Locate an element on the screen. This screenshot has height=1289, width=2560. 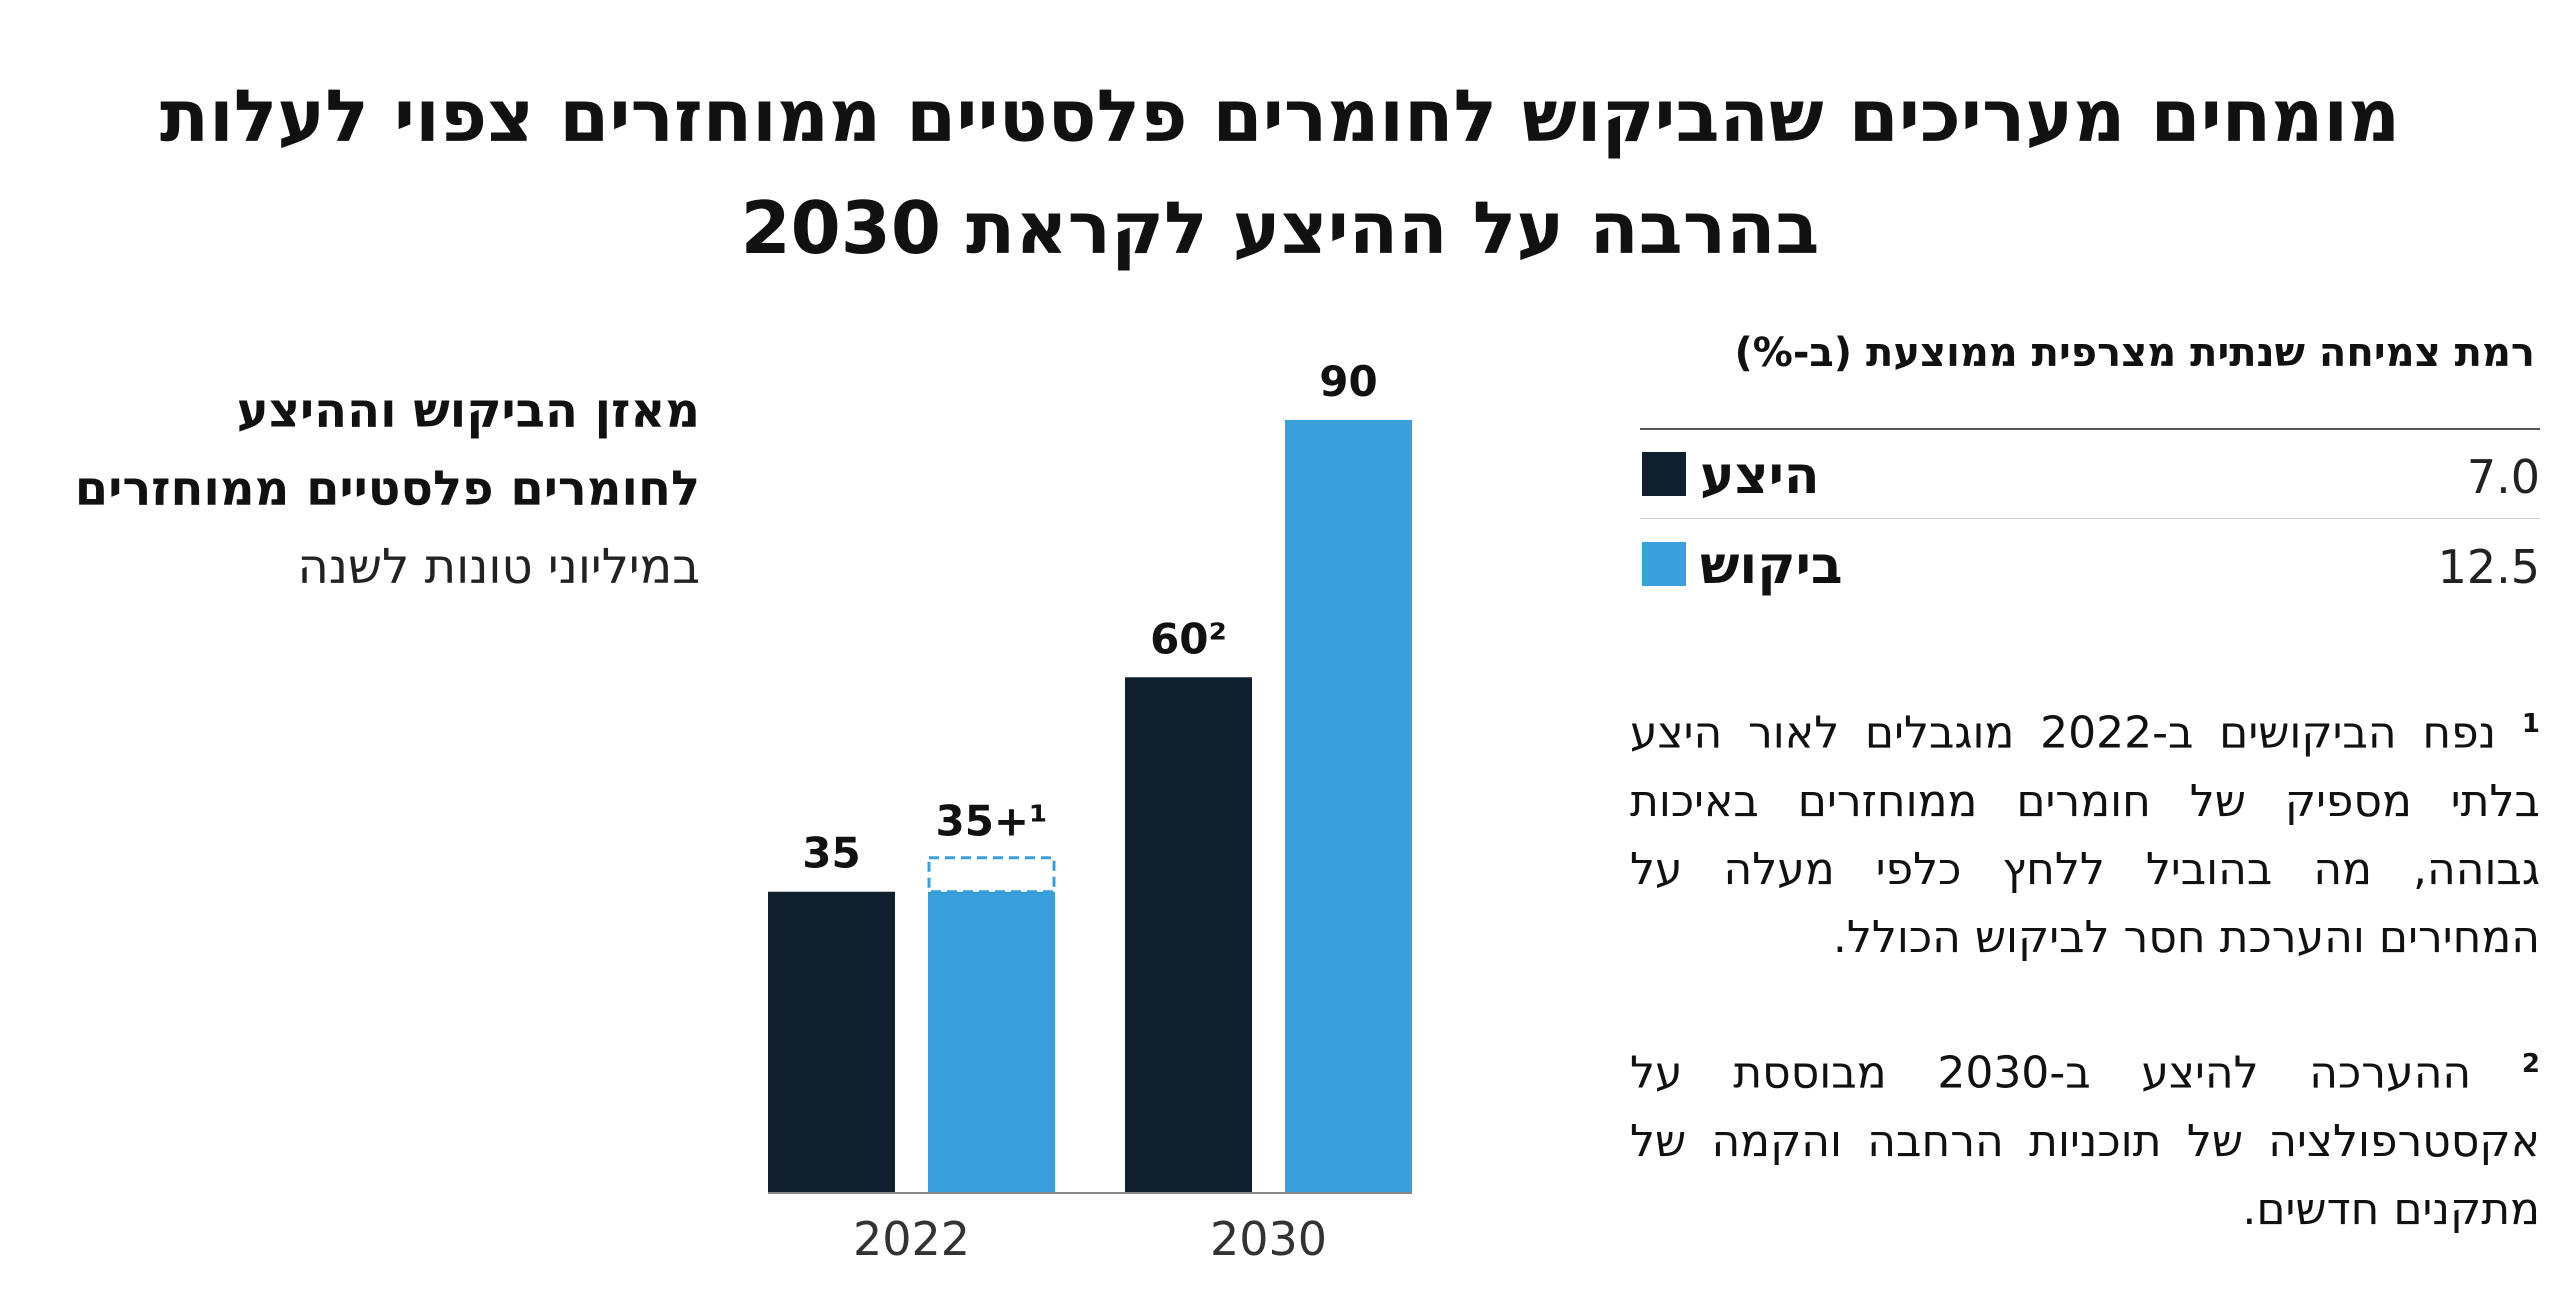
data-label-2022-0: 35 is located at coordinates (831, 853).